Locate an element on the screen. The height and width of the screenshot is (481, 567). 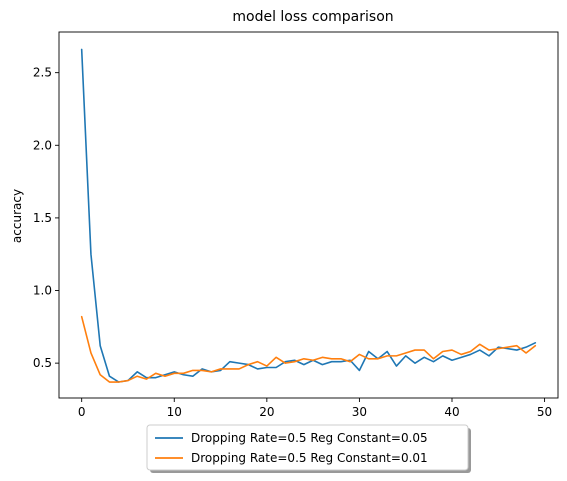
y-tick-label: 2.5 is located at coordinates (42, 73).